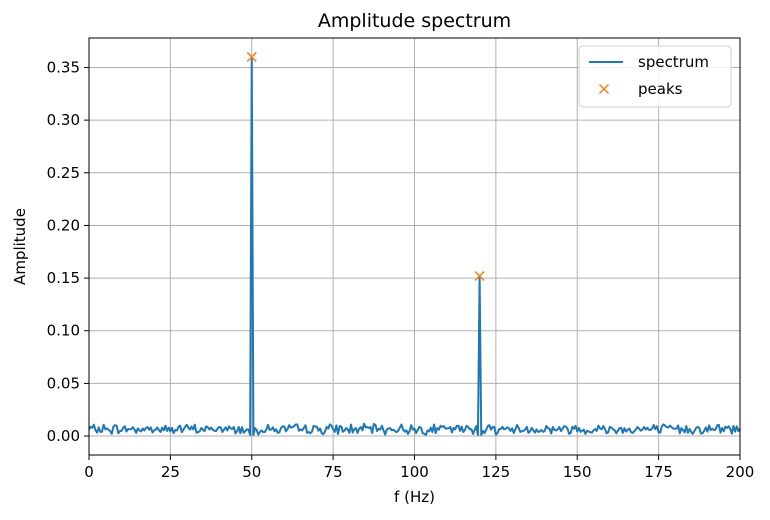 The image size is (770, 520). What do you see at coordinates (673, 62) in the screenshot?
I see `legend-spectrum-label: spectrum` at bounding box center [673, 62].